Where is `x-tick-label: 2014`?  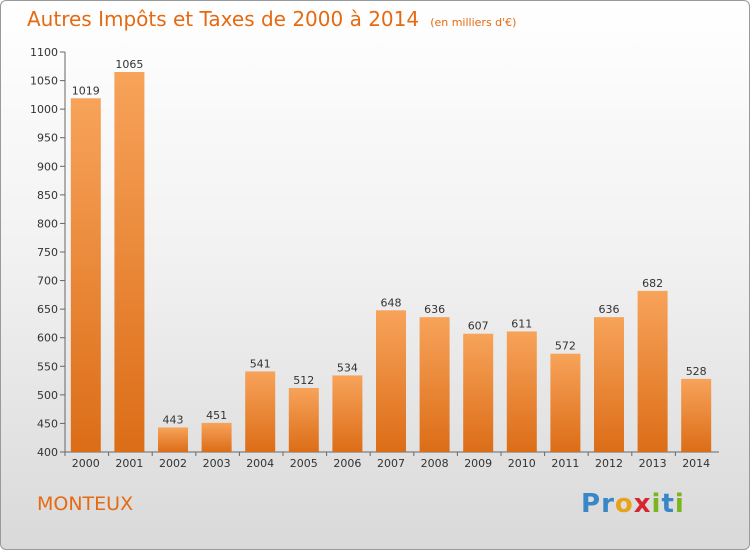 x-tick-label: 2014 is located at coordinates (696, 463).